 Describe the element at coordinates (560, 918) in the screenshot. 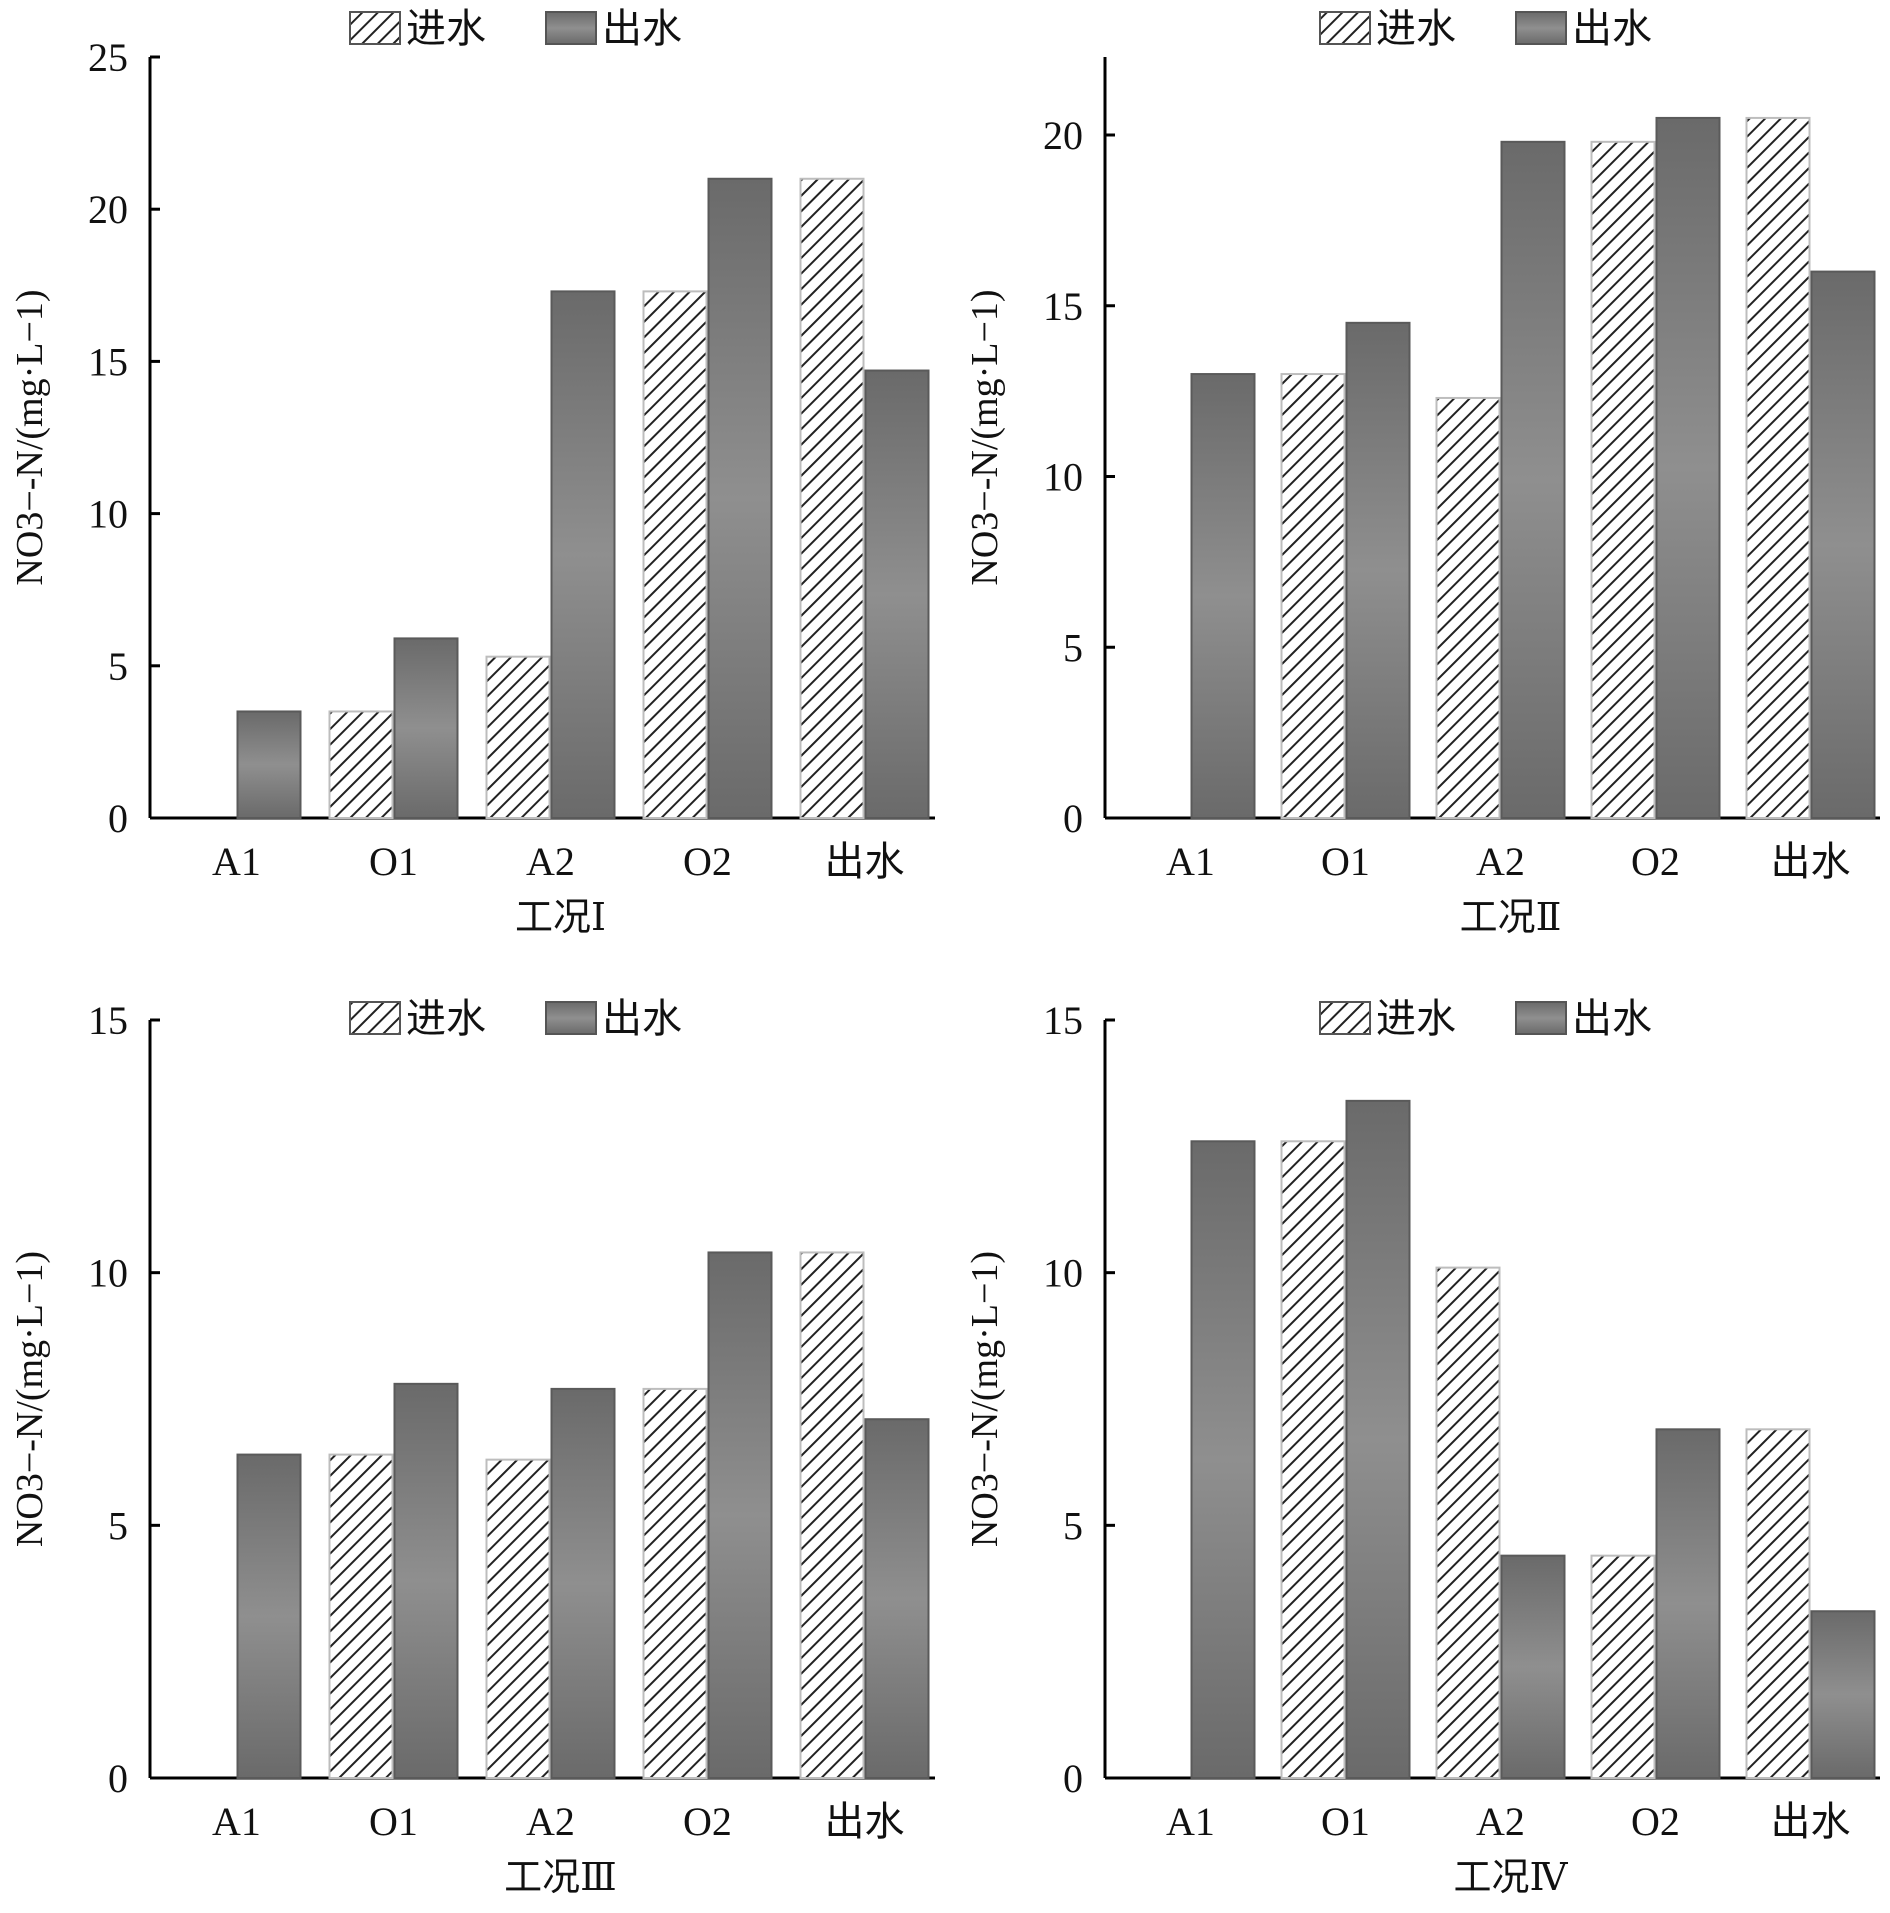

I see `x-axis-title: 工况Ⅰ` at that location.